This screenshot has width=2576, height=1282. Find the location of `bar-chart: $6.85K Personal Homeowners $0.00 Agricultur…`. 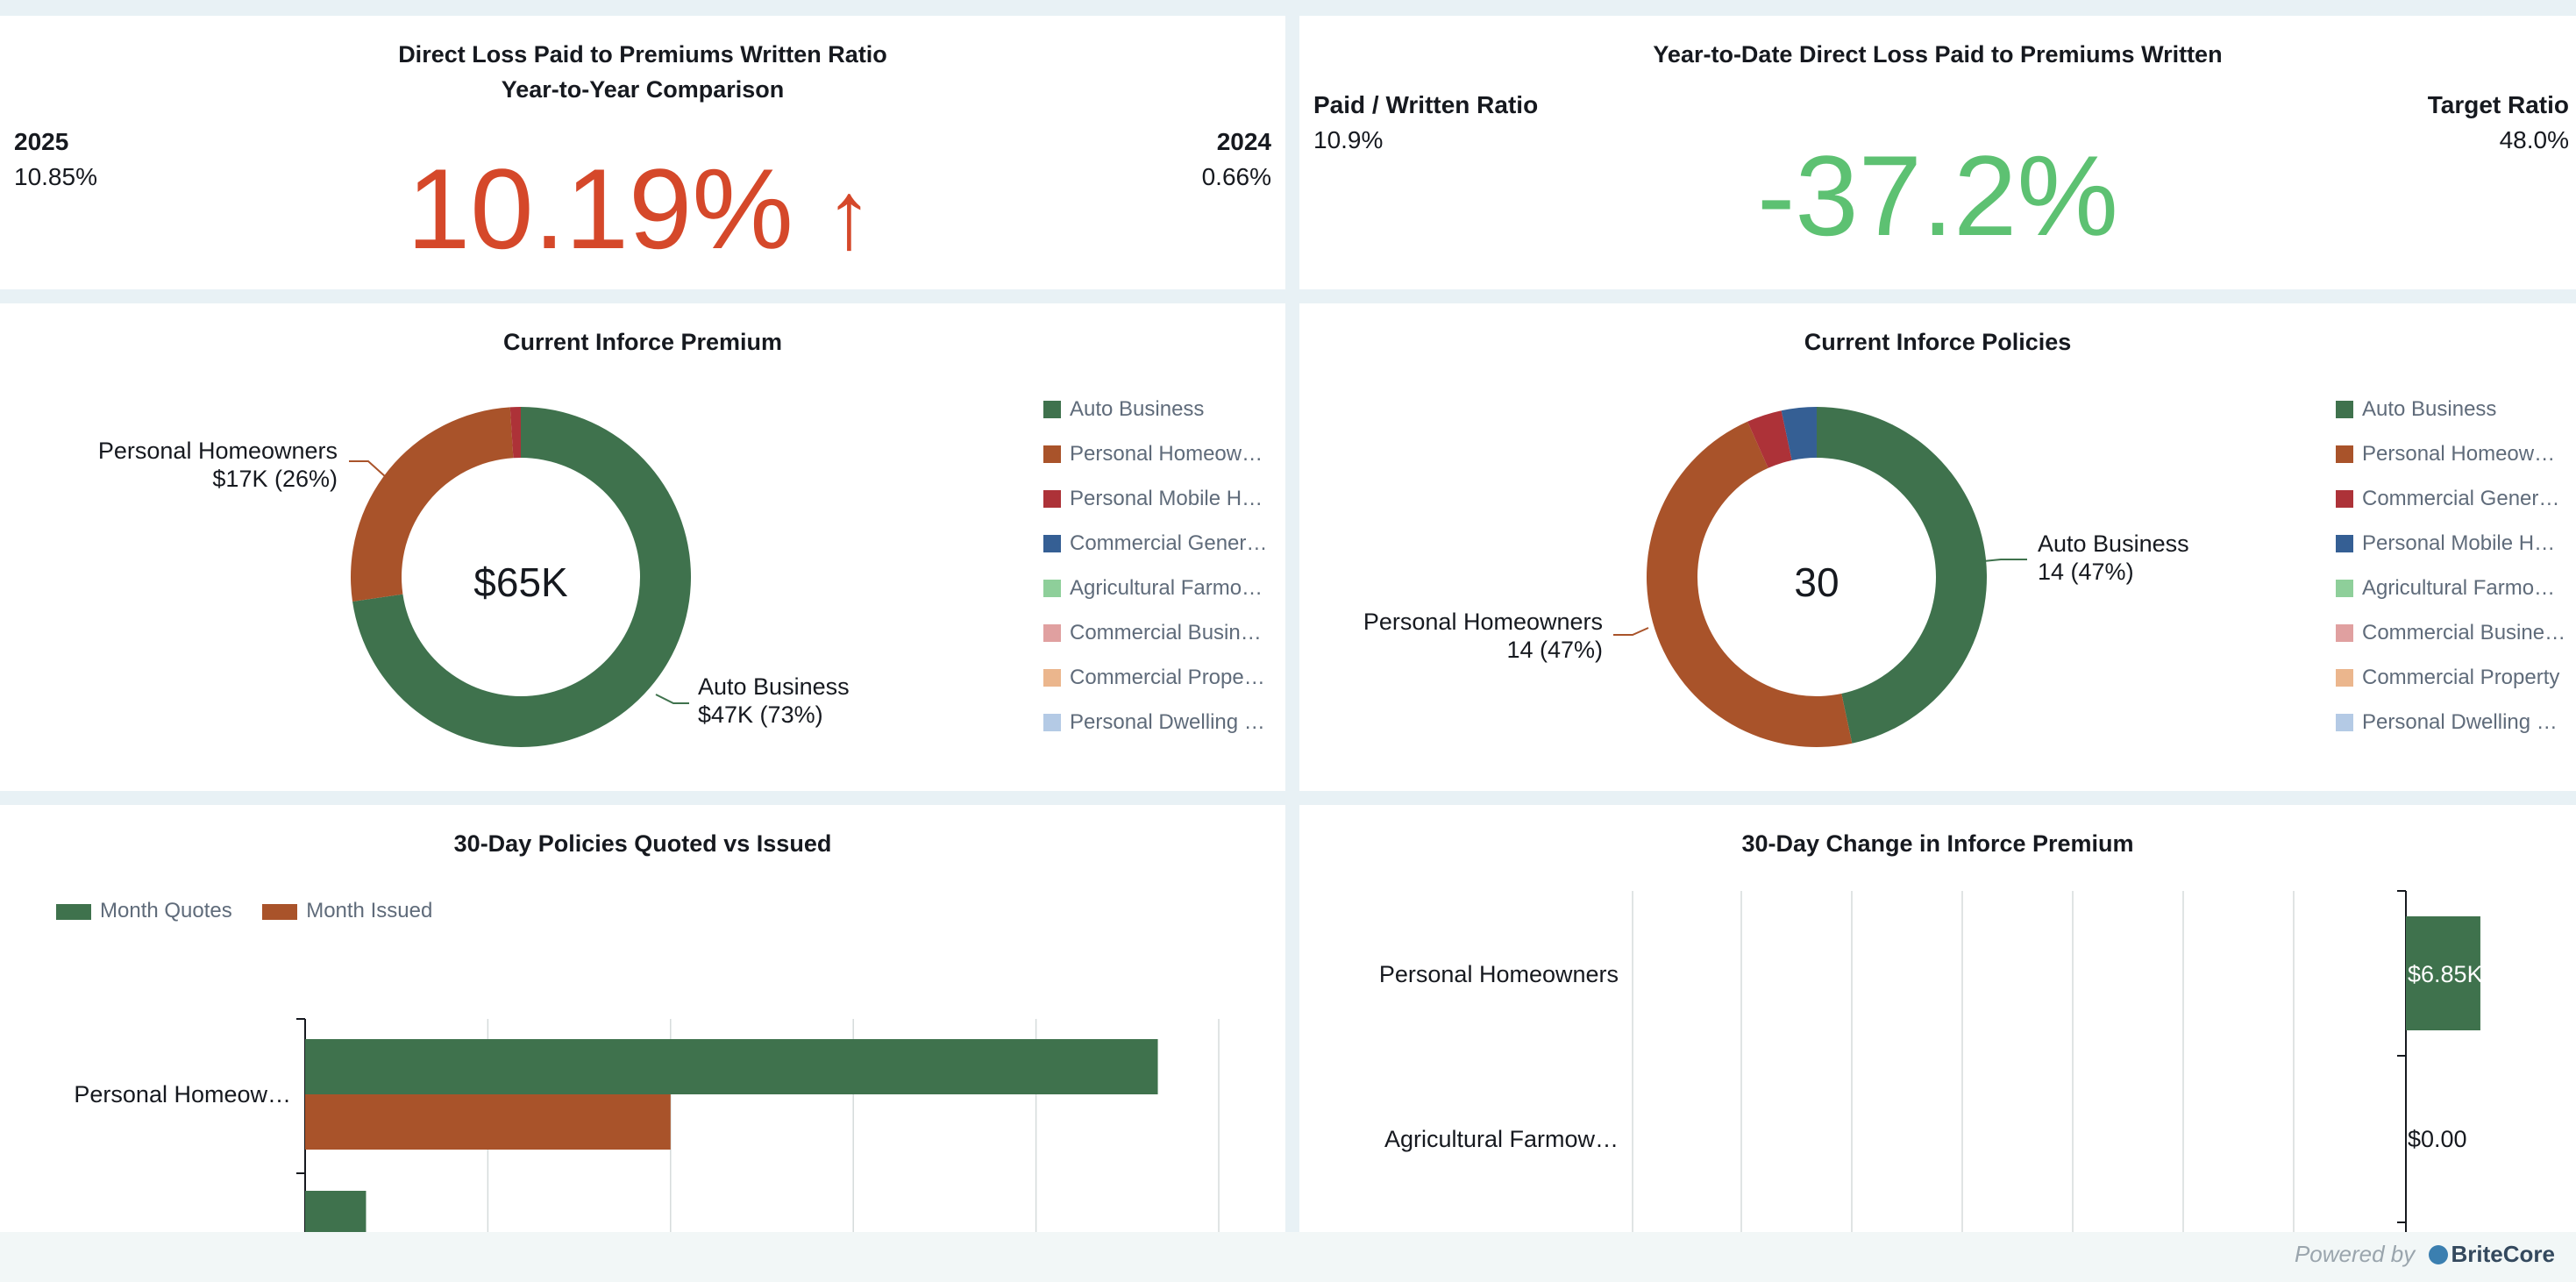

bar-chart: $6.85K Personal Homeowners $0.00 Agricultur… is located at coordinates (1931, 1061).